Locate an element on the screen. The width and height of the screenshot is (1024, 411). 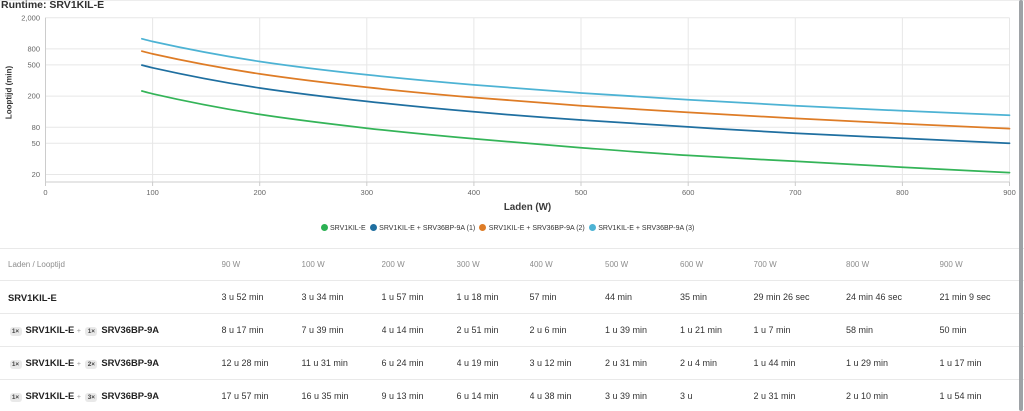
svg-text: 20 is located at coordinates (36, 174).